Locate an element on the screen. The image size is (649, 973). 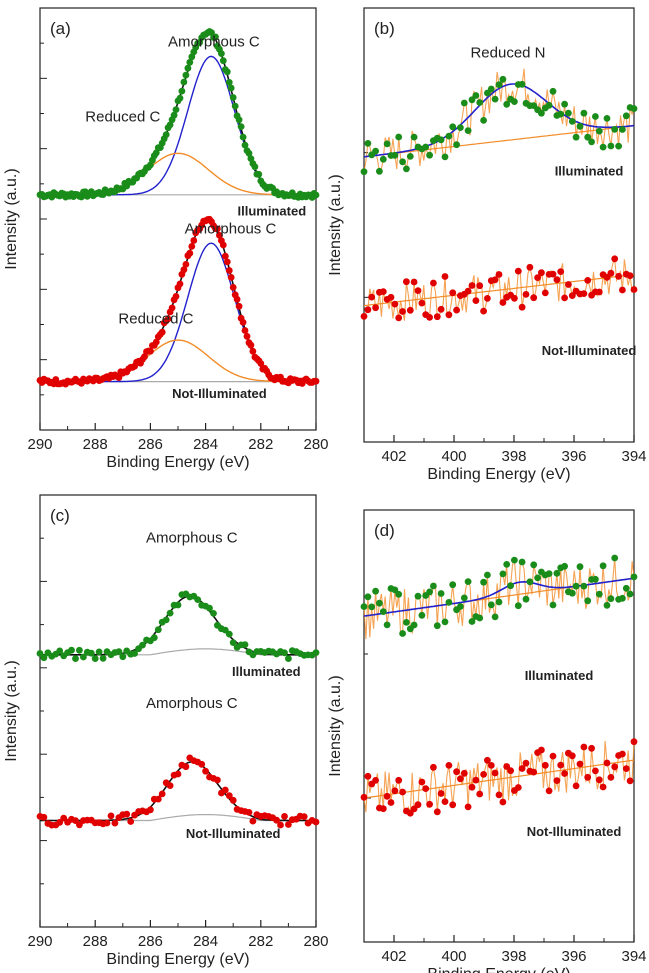
data-line is located at coordinates (499, 598).